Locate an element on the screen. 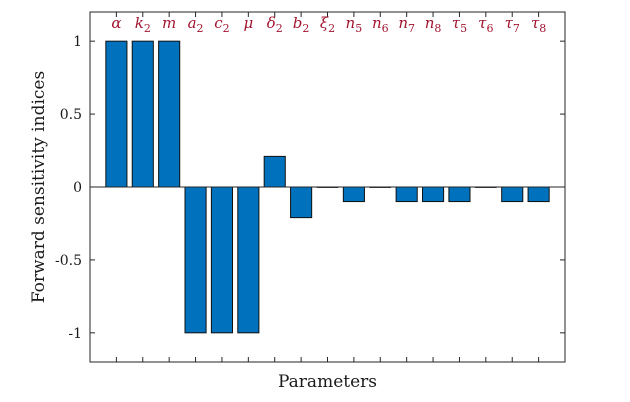  y-tick-label: 1 is located at coordinates (77, 42).